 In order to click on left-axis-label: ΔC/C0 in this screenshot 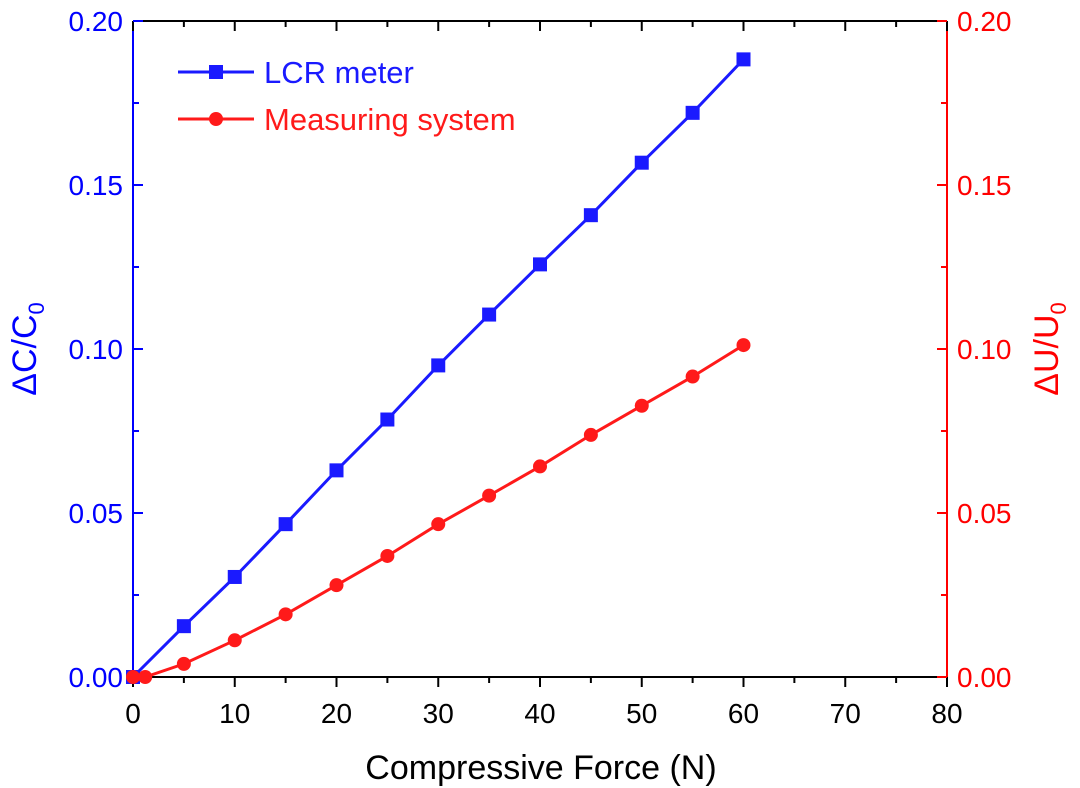, I will do `click(27, 349)`.